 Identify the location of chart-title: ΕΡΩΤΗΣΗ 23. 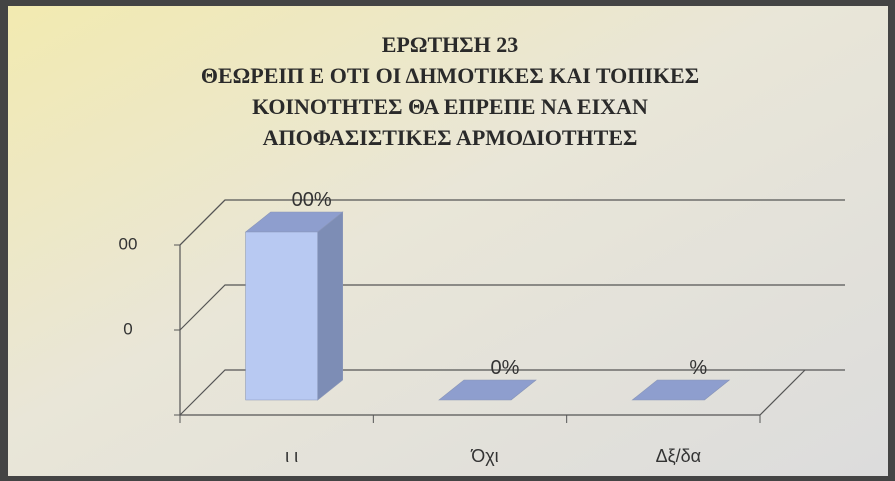
(450, 44).